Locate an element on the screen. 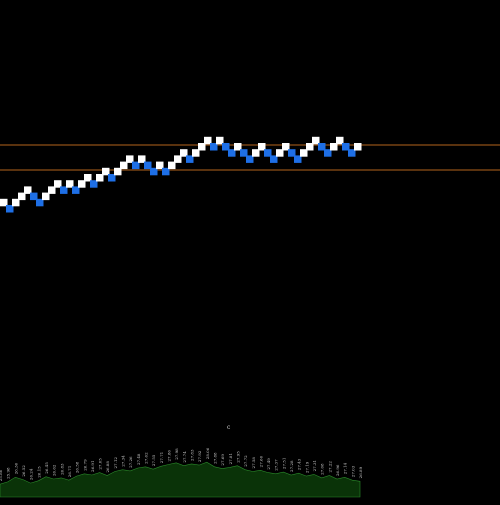 The image size is (500, 505). volume-tick-label: 26.71 is located at coordinates (69, 471).